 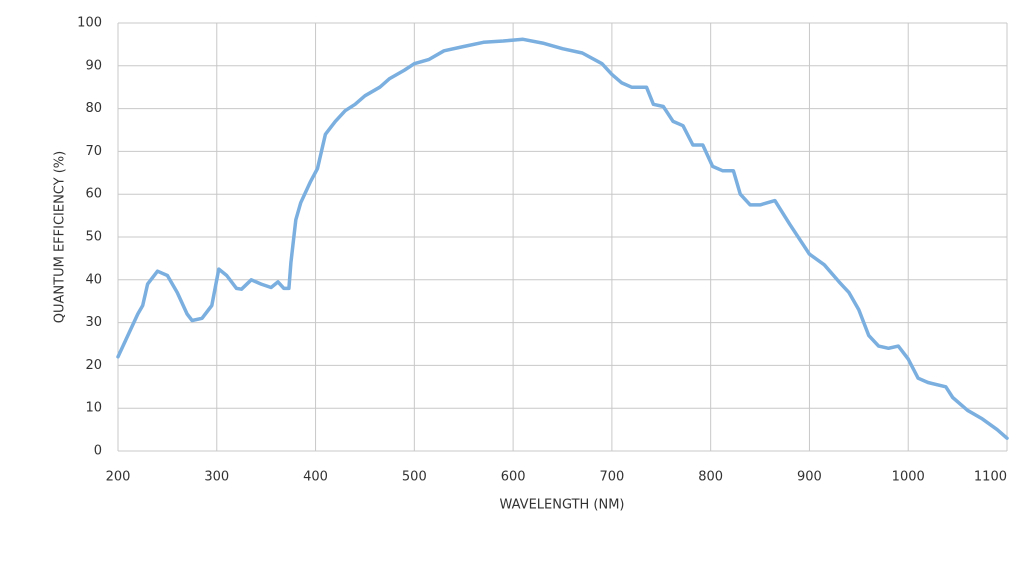 What do you see at coordinates (93, 151) in the screenshot?
I see `y-tick-label: 70` at bounding box center [93, 151].